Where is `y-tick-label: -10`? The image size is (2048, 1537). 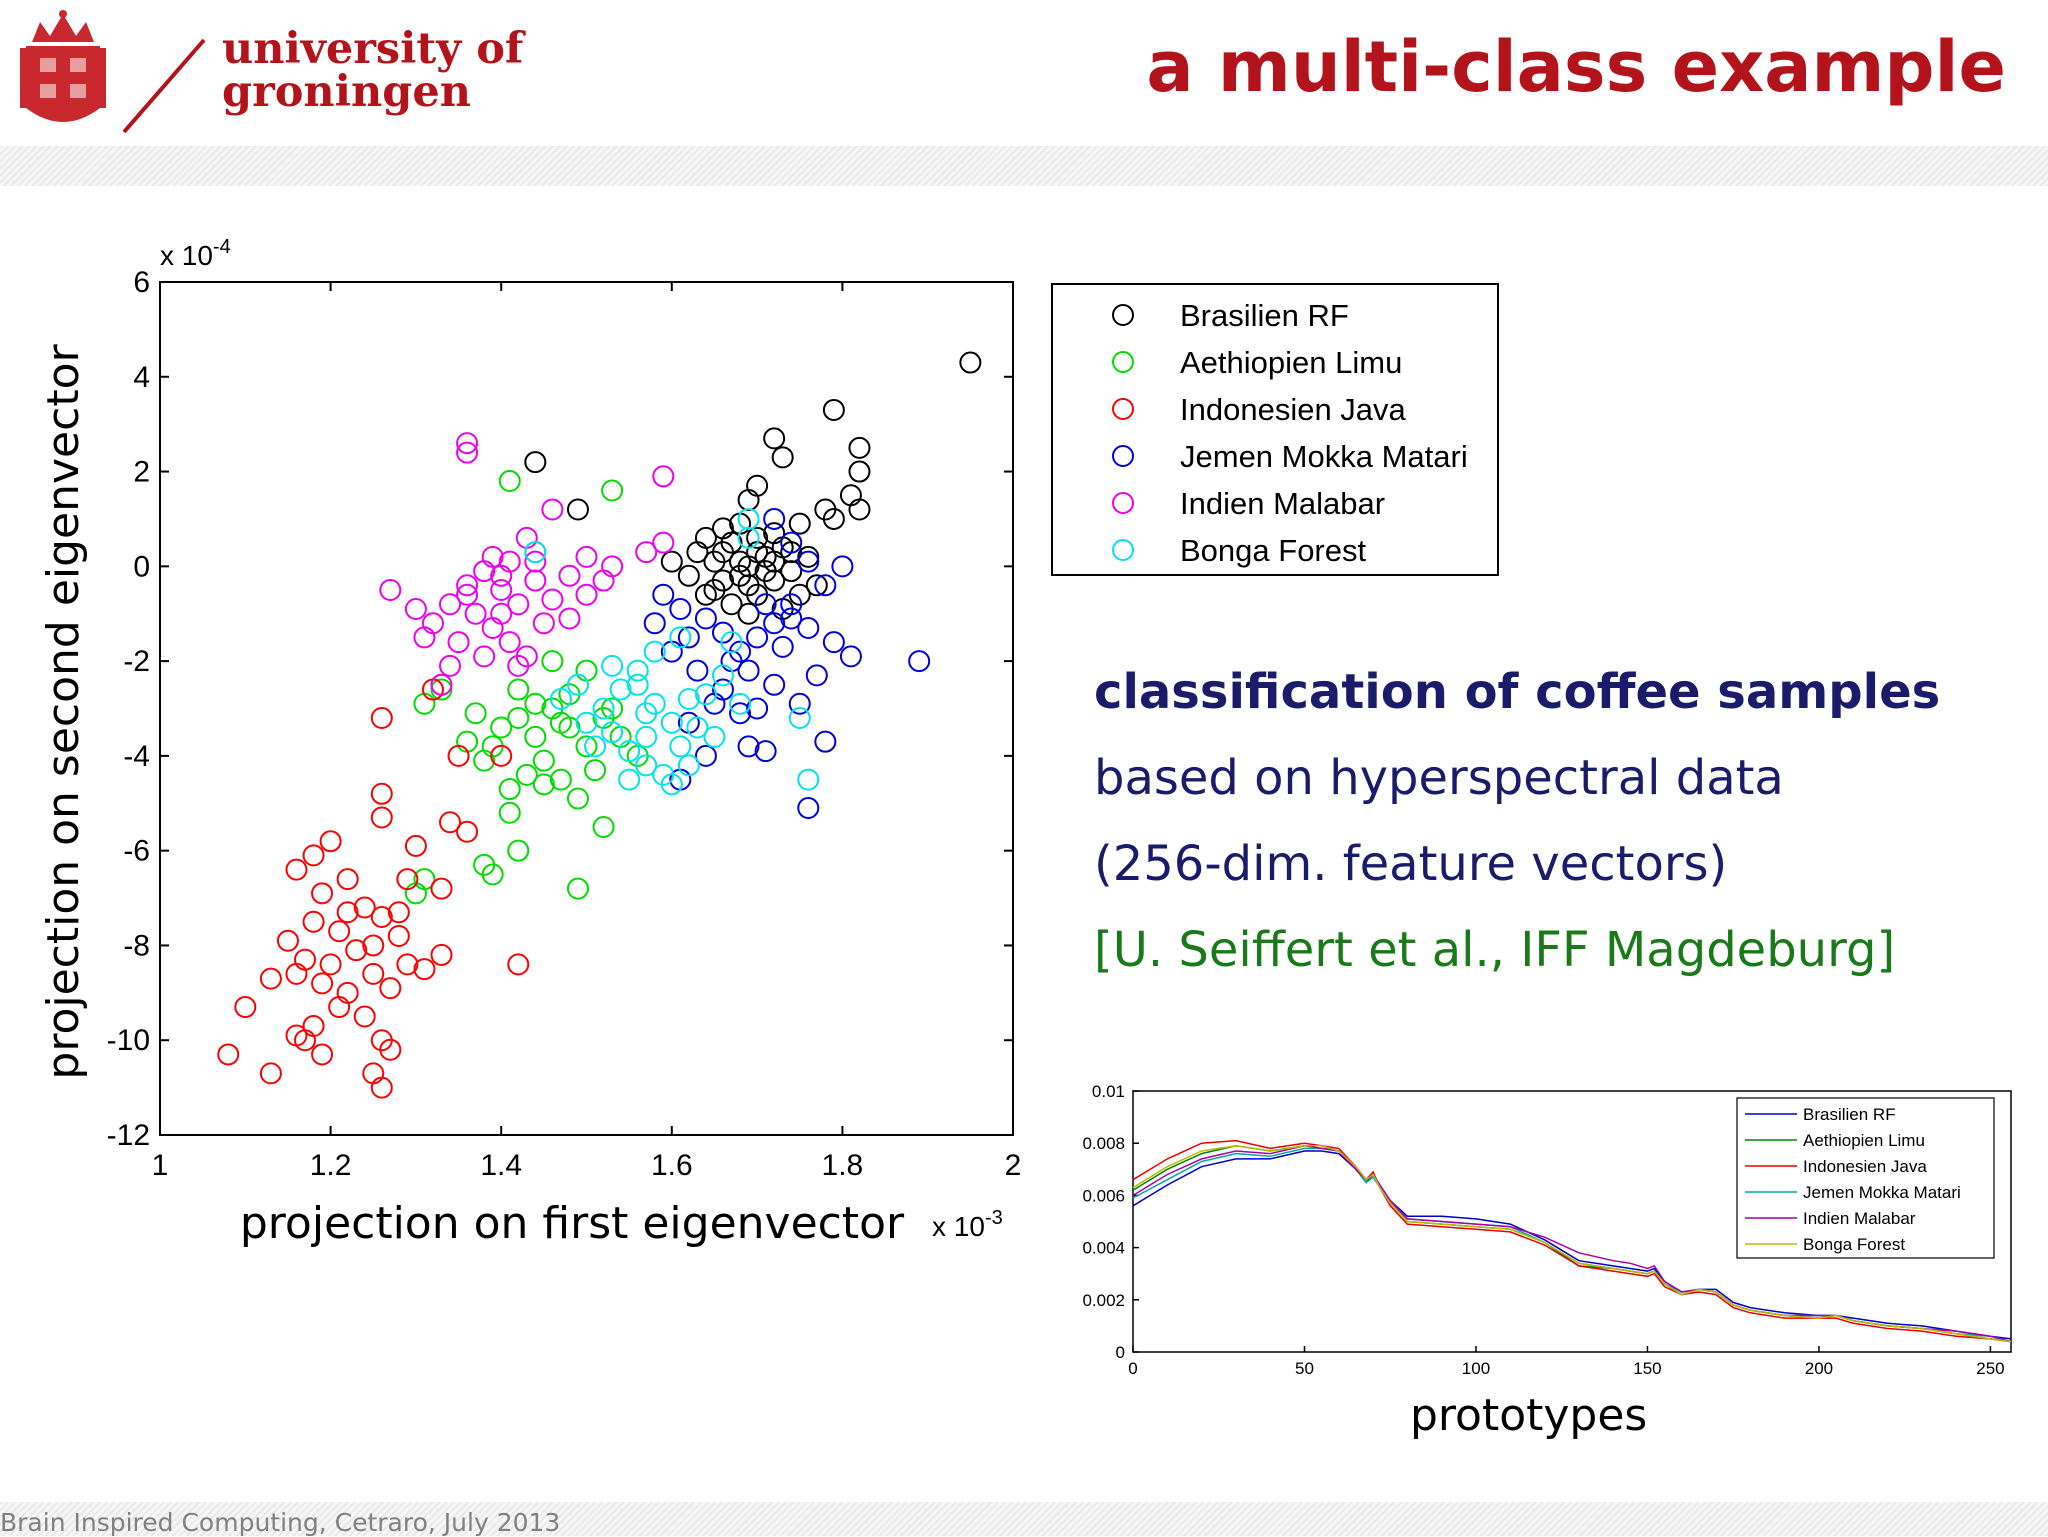
y-tick-label: -10 is located at coordinates (128, 1040).